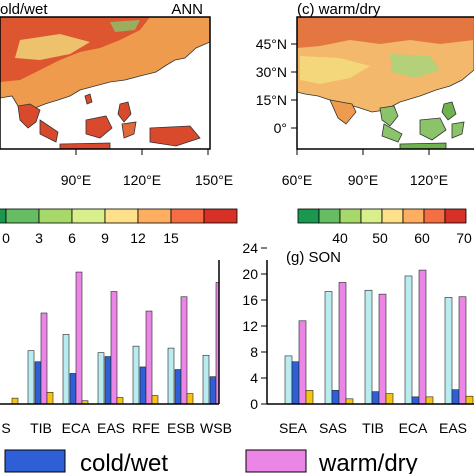 The image size is (474, 474). What do you see at coordinates (213, 390) in the screenshot?
I see `bar-cold_wet-wsb` at bounding box center [213, 390].